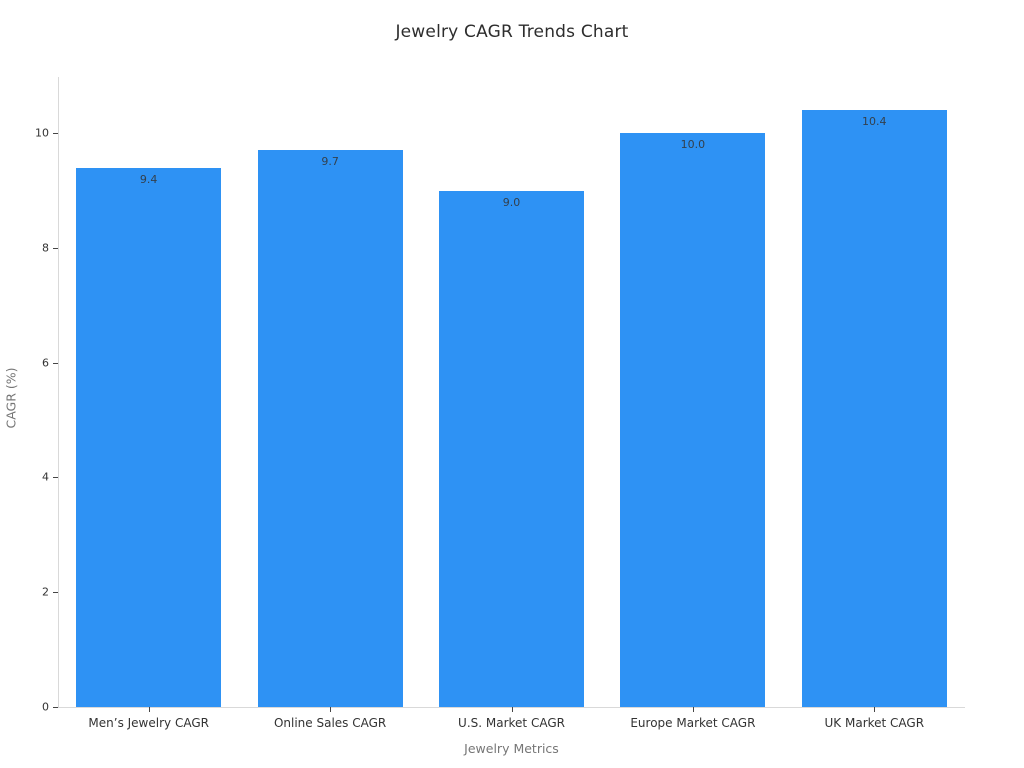  I want to click on y-axis-line, so click(58, 392).